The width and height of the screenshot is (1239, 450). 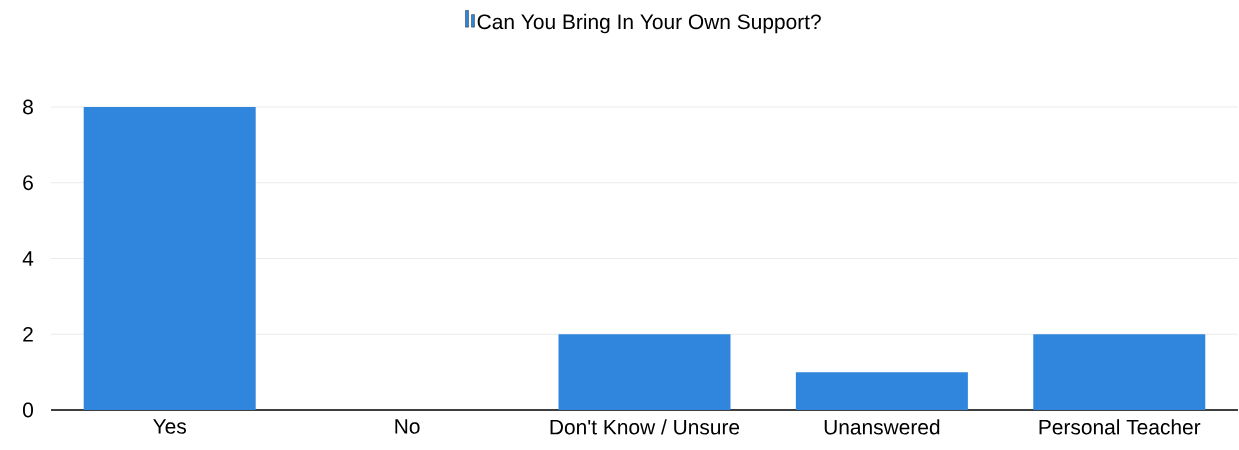 What do you see at coordinates (28, 410) in the screenshot?
I see `y-tick-label: 0` at bounding box center [28, 410].